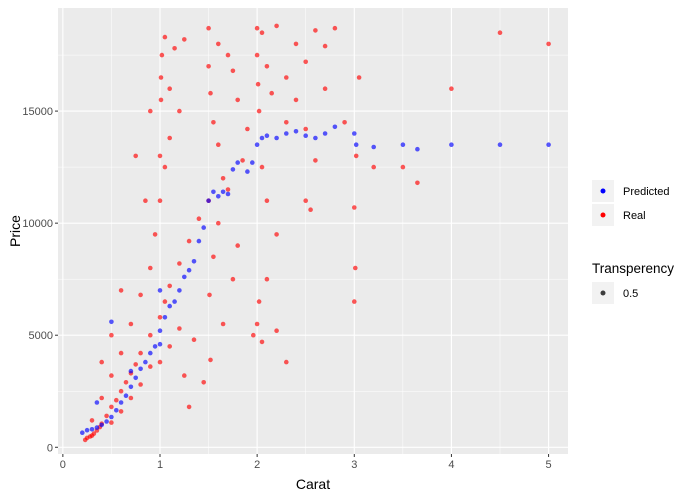  What do you see at coordinates (603, 293) in the screenshot?
I see `legend-key-alpha-dot` at bounding box center [603, 293].